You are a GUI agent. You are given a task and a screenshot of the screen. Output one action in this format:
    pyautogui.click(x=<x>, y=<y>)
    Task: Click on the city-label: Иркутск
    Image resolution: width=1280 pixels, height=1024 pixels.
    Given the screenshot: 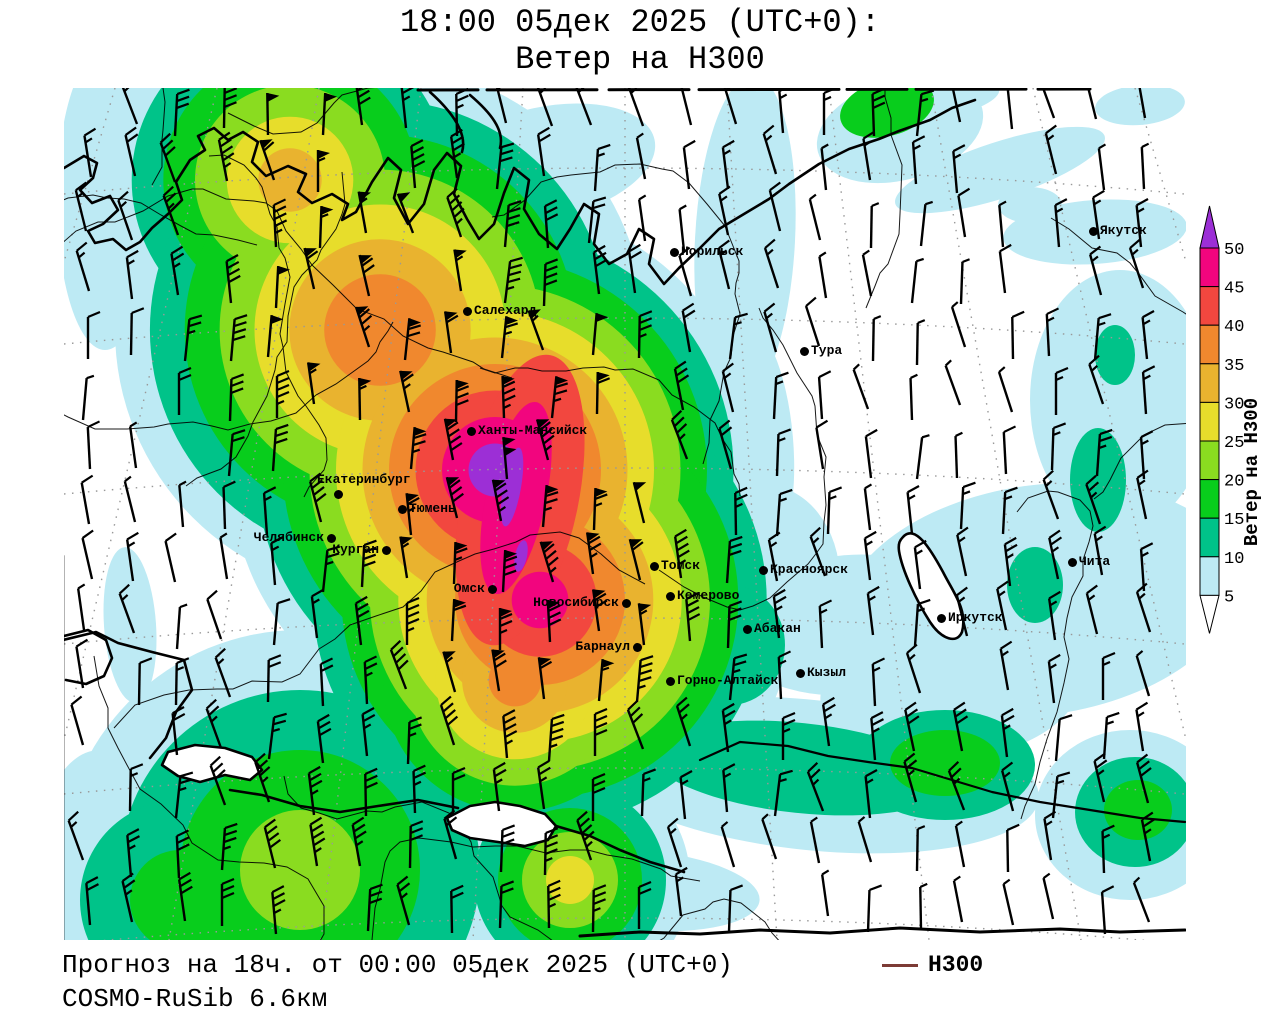 What is the action you would take?
    pyautogui.click(x=975, y=617)
    